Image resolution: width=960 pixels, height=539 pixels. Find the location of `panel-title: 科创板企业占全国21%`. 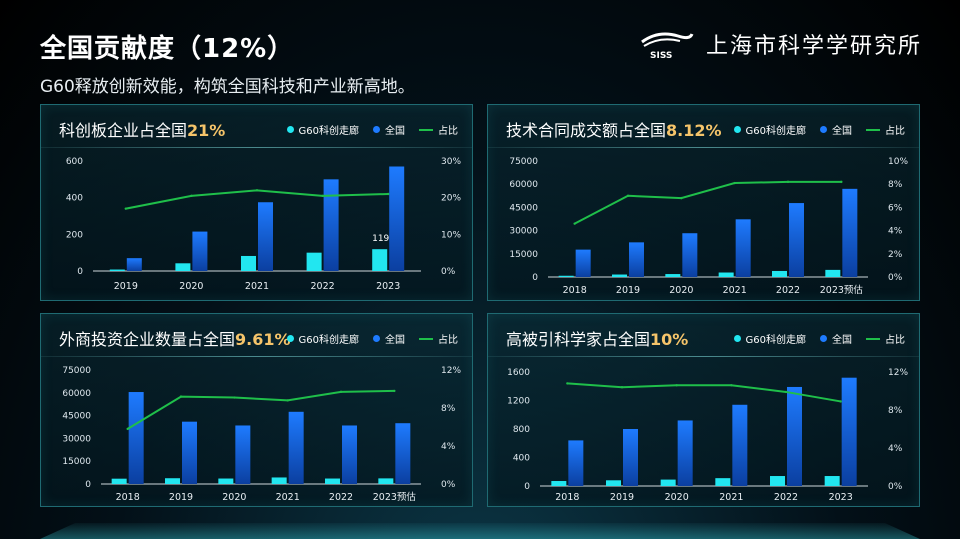

panel-title: 科创板企业占全国21% is located at coordinates (142, 129).